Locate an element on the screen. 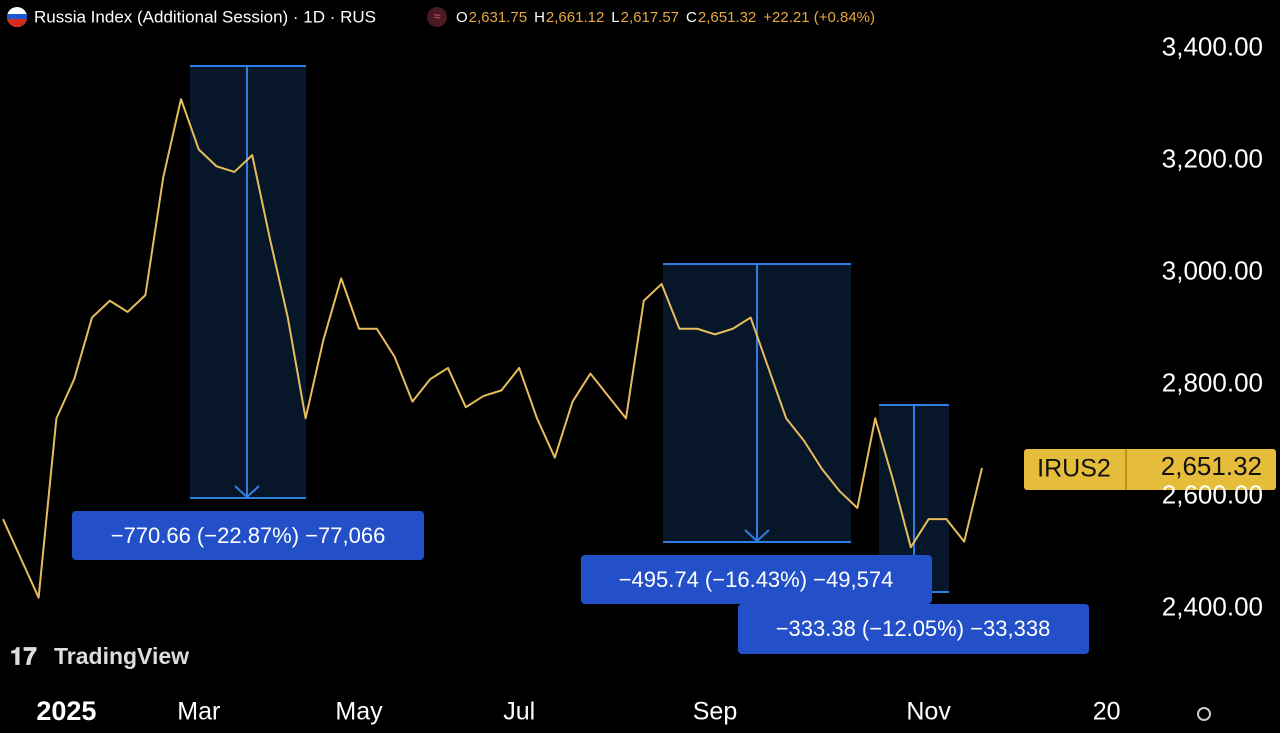  measure-label: −333.38 (−12.05%) −33,338 is located at coordinates (913, 628).